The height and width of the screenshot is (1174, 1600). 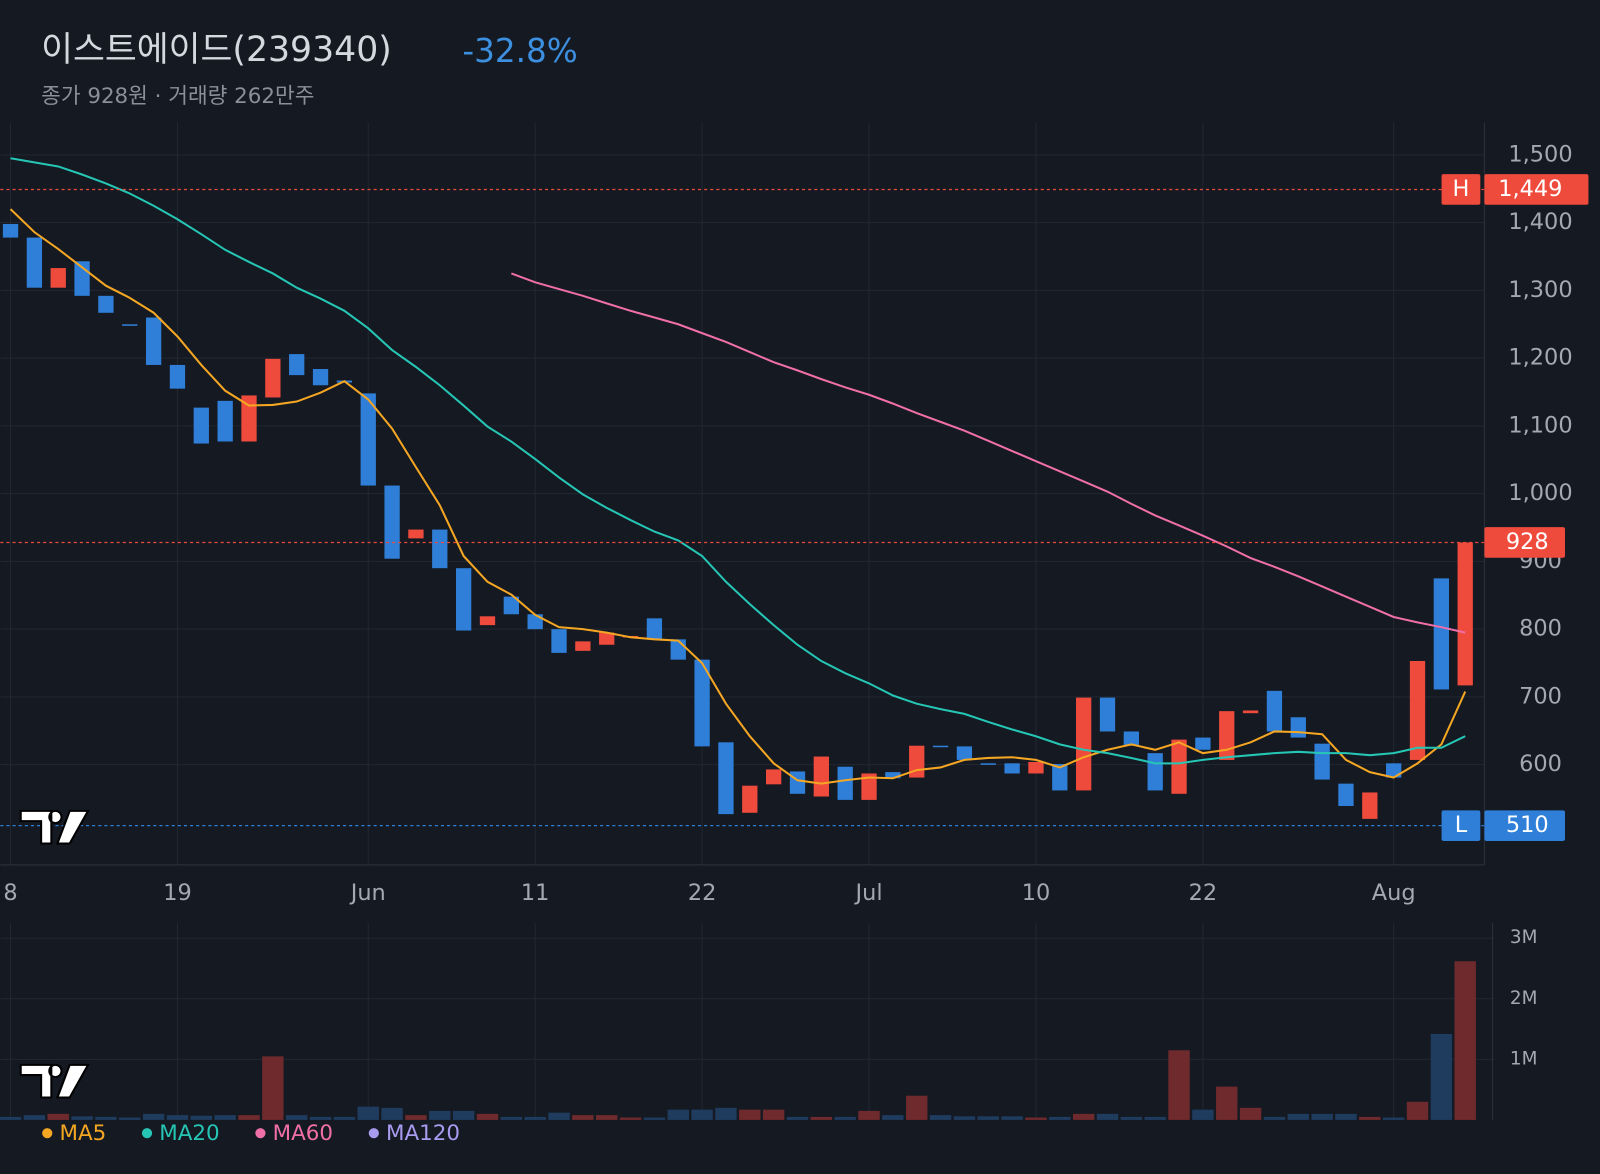 What do you see at coordinates (868, 893) in the screenshot?
I see `x-tick-label: Jul` at bounding box center [868, 893].